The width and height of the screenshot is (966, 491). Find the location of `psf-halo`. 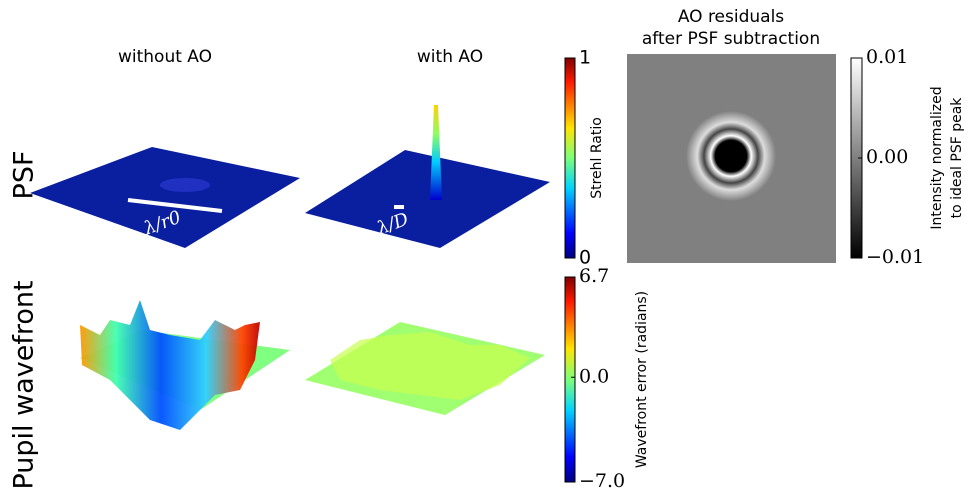

psf-halo is located at coordinates (185, 185).